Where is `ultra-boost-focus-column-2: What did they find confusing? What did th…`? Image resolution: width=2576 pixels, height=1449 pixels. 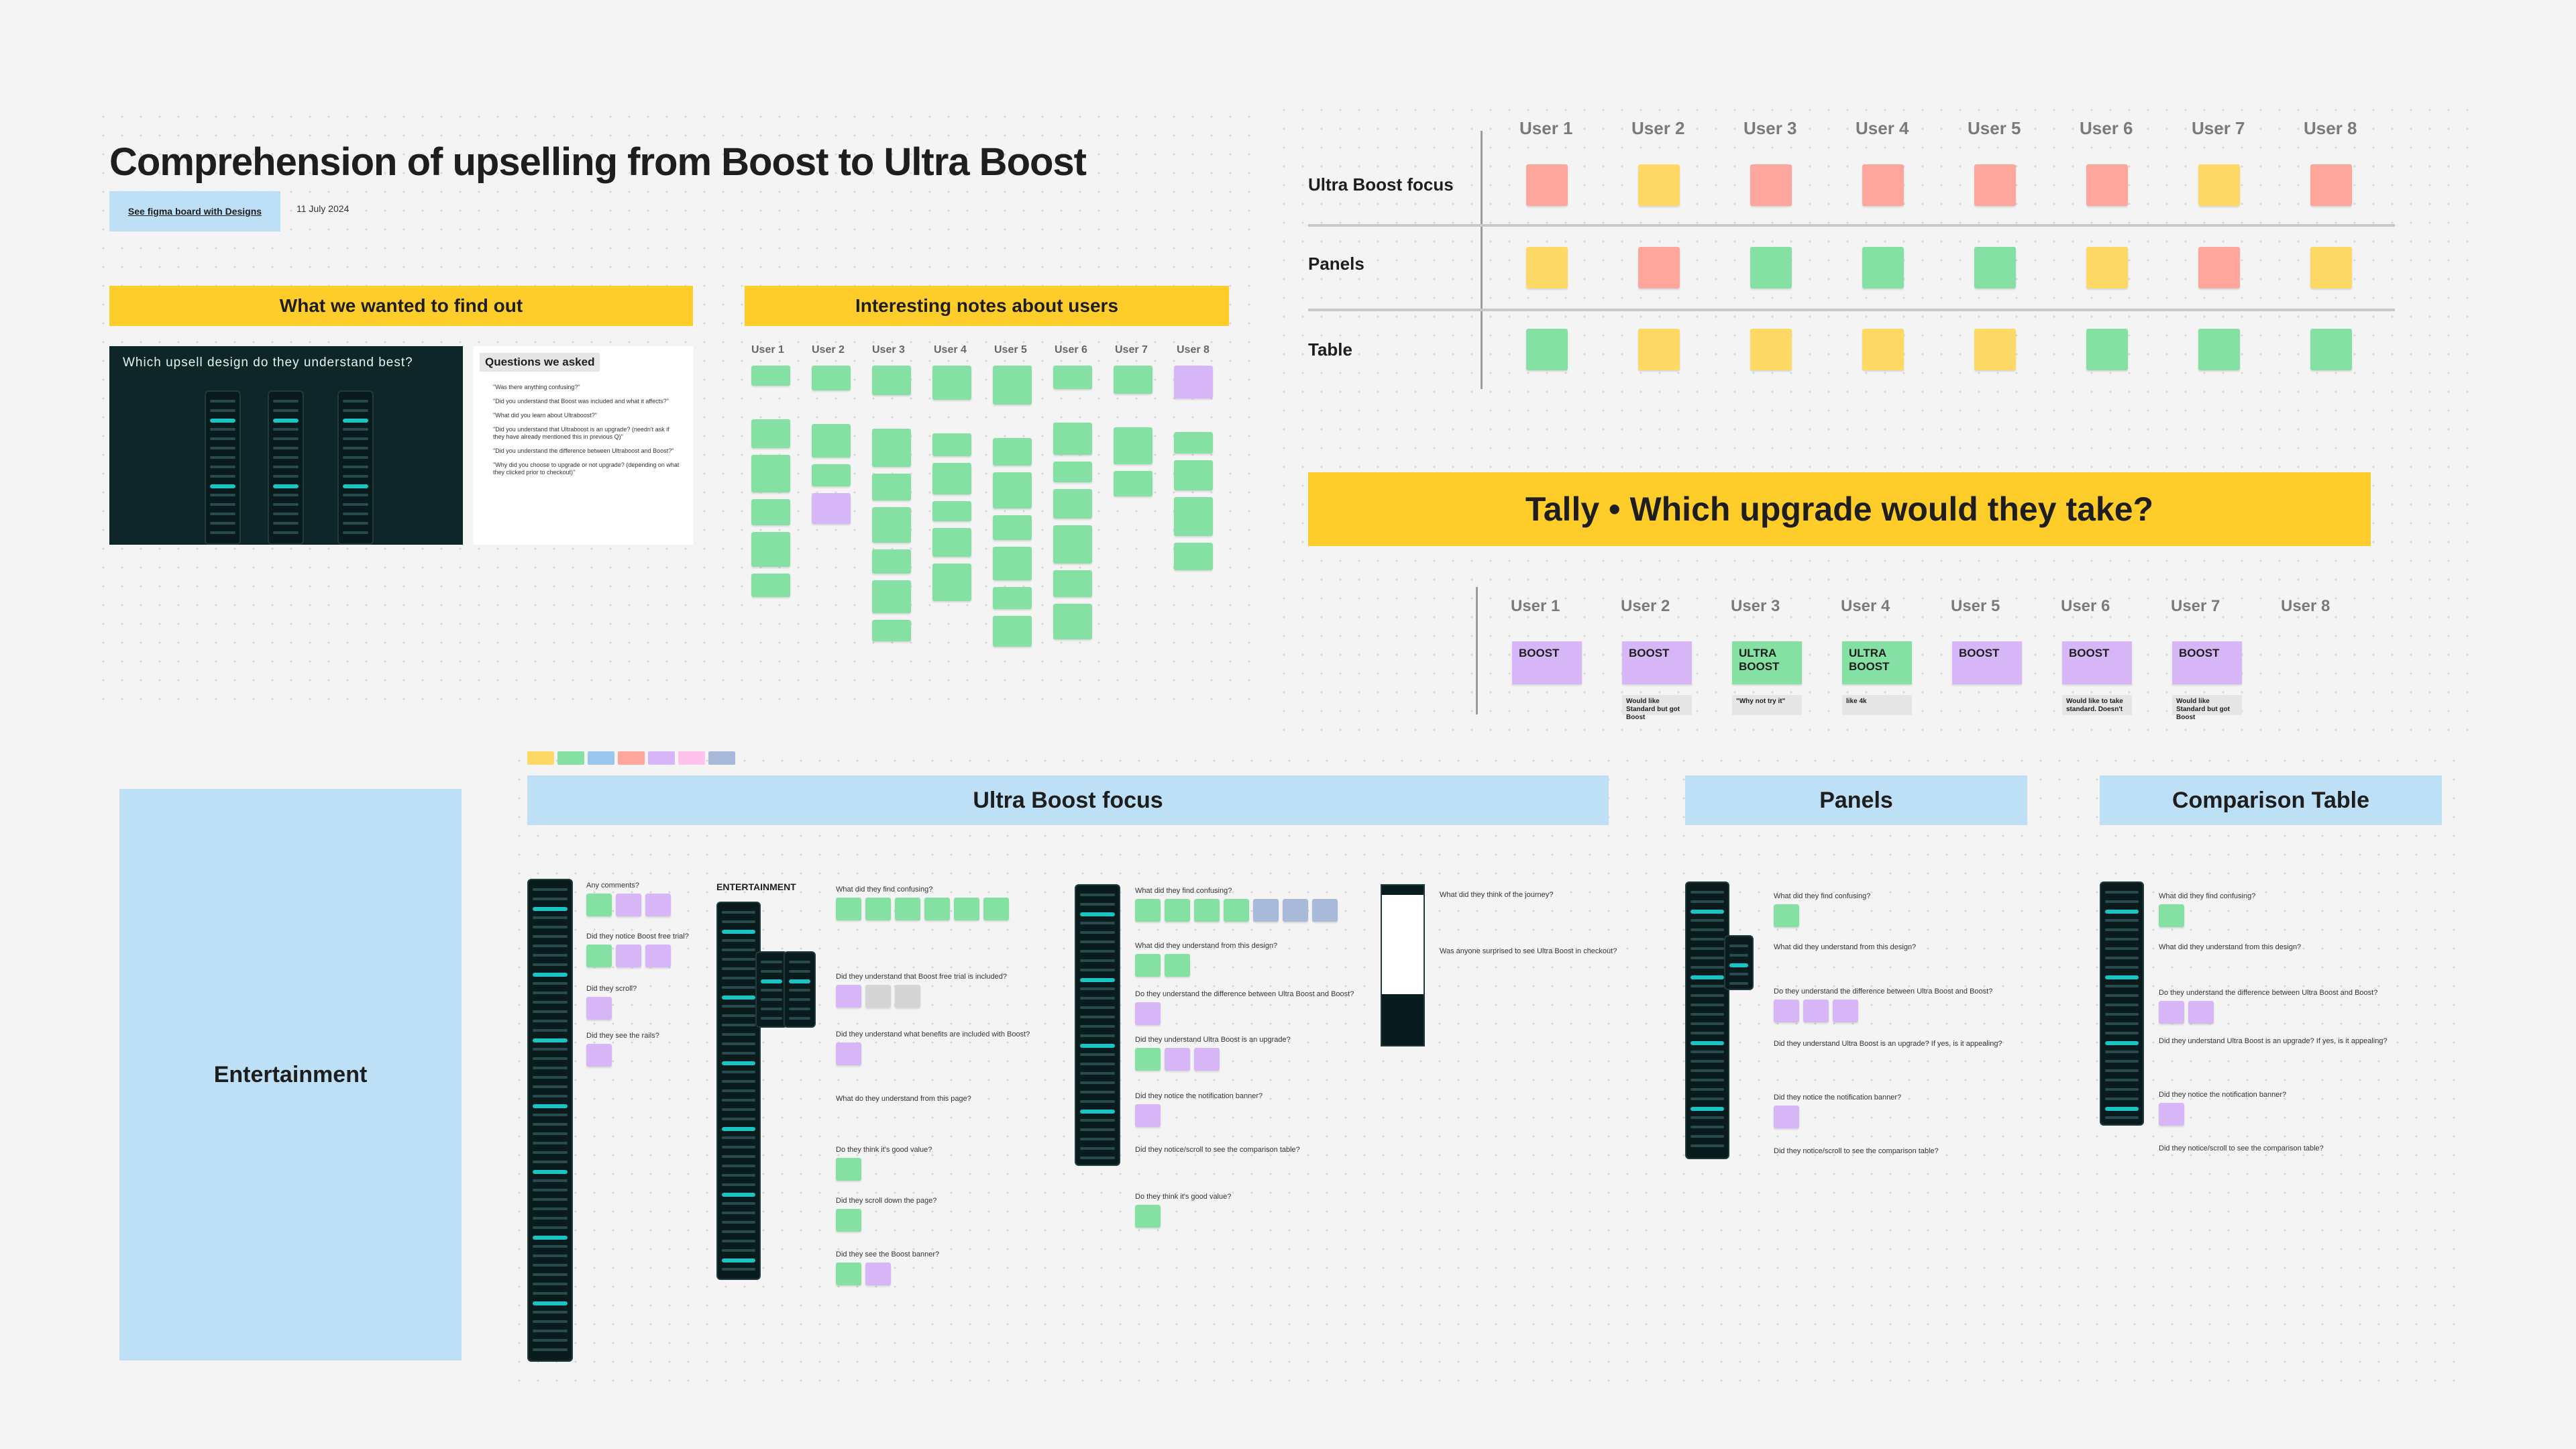 ultra-boost-focus-column-2: What did they find confusing? What did th… is located at coordinates (1226, 1056).